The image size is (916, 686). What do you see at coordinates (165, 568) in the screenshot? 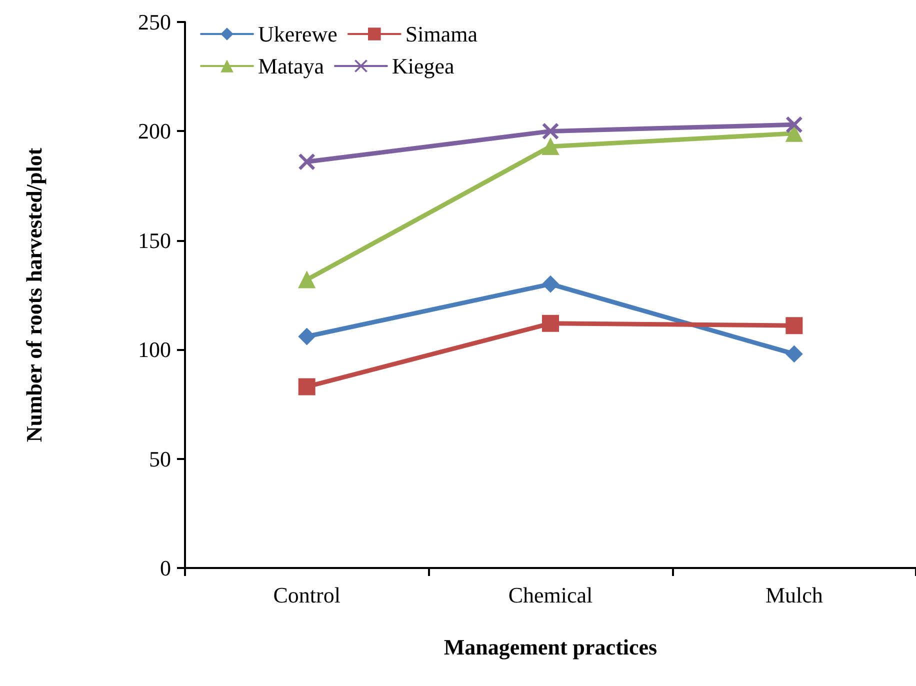
I see `y-tick-label: 0` at bounding box center [165, 568].